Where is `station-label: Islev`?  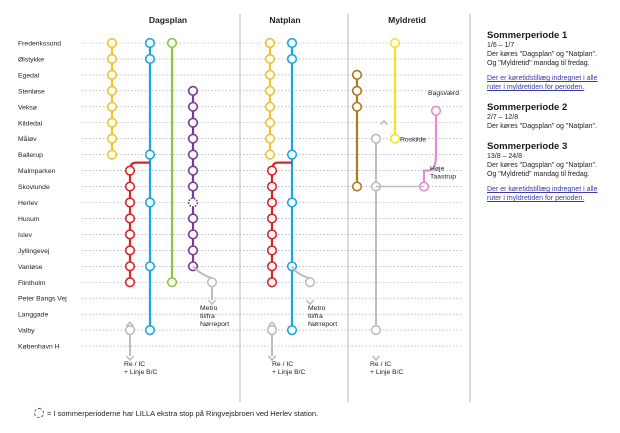 station-label: Islev is located at coordinates (25, 235).